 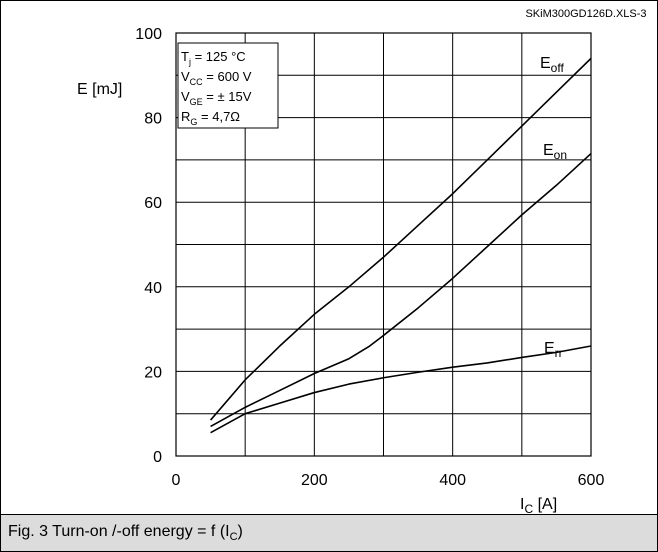 What do you see at coordinates (591, 480) in the screenshot?
I see `x-tick-label: 600` at bounding box center [591, 480].